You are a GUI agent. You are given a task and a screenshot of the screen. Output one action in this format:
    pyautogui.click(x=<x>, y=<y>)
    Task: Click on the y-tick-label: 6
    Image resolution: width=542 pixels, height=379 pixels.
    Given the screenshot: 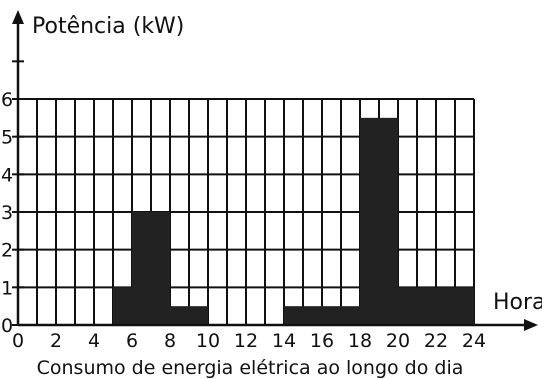 What is the action you would take?
    pyautogui.click(x=7, y=100)
    